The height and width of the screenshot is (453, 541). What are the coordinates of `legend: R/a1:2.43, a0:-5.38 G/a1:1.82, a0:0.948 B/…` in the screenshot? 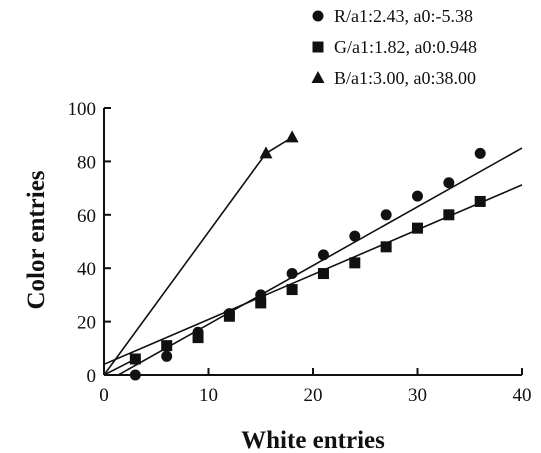 It's located at (394, 47).